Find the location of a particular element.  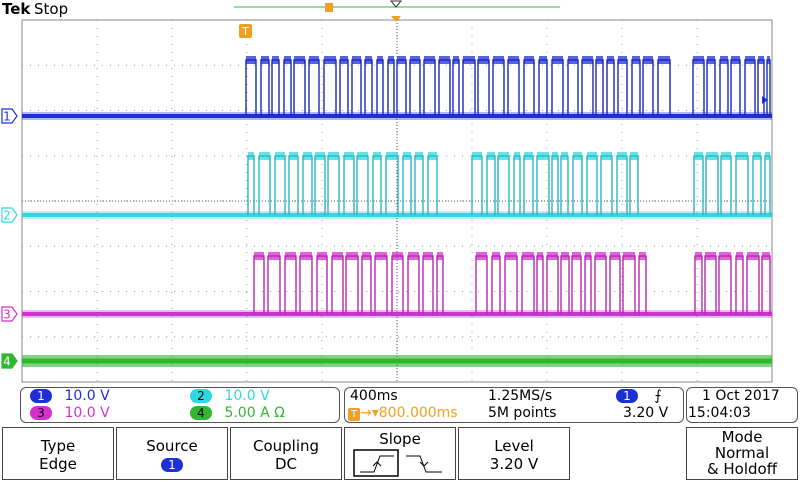

rising-edge-icon: ⨍ is located at coordinates (658, 396).